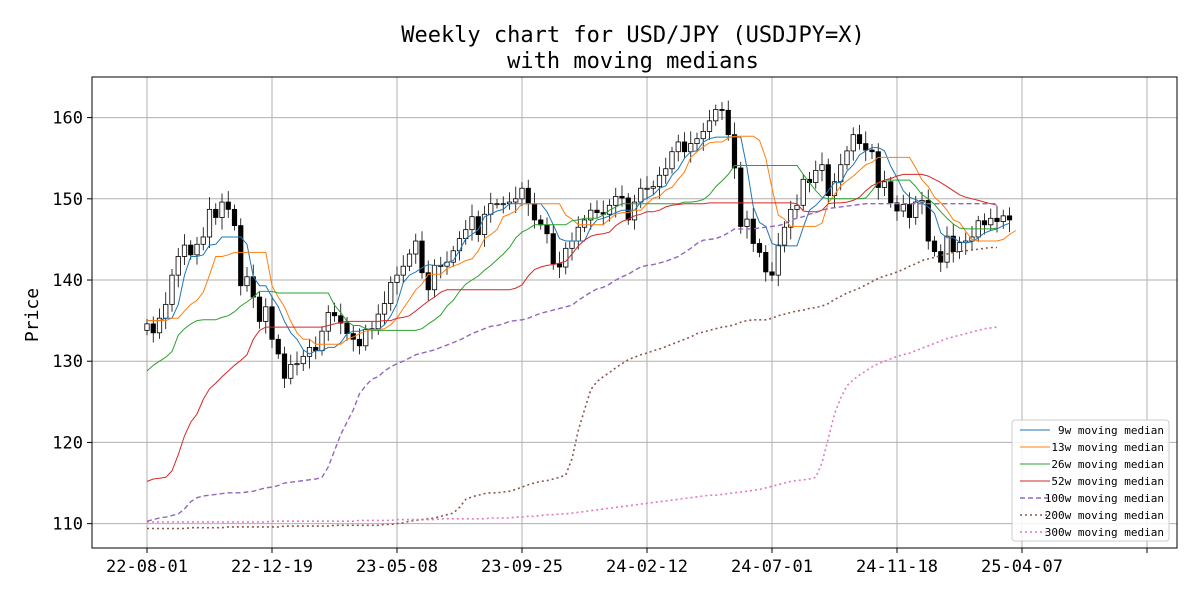 The image size is (1200, 600). Describe the element at coordinates (772, 567) in the screenshot. I see `x-tick-label: 24-07-01` at that location.